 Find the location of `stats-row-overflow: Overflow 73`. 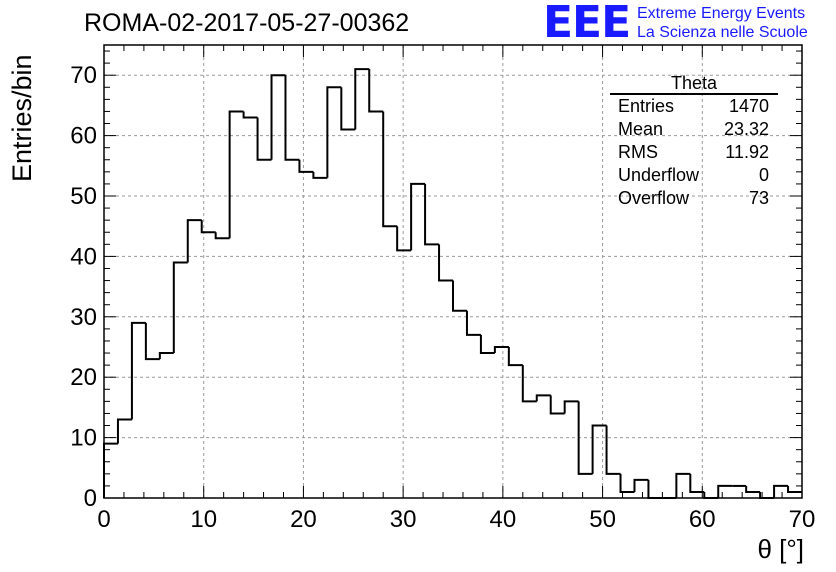

stats-row-overflow: Overflow 73 is located at coordinates (694, 198).